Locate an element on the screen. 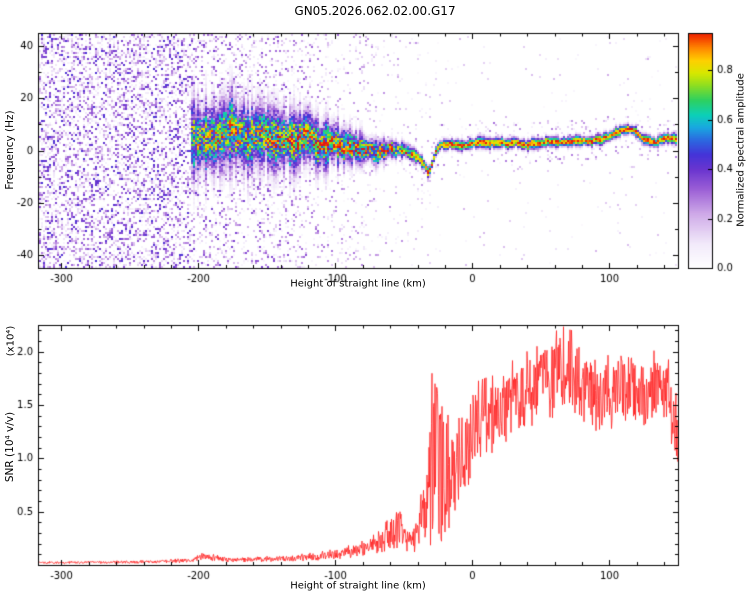 The height and width of the screenshot is (600, 750). colorbar-label: Normalized spectral amplitude is located at coordinates (741, 150).